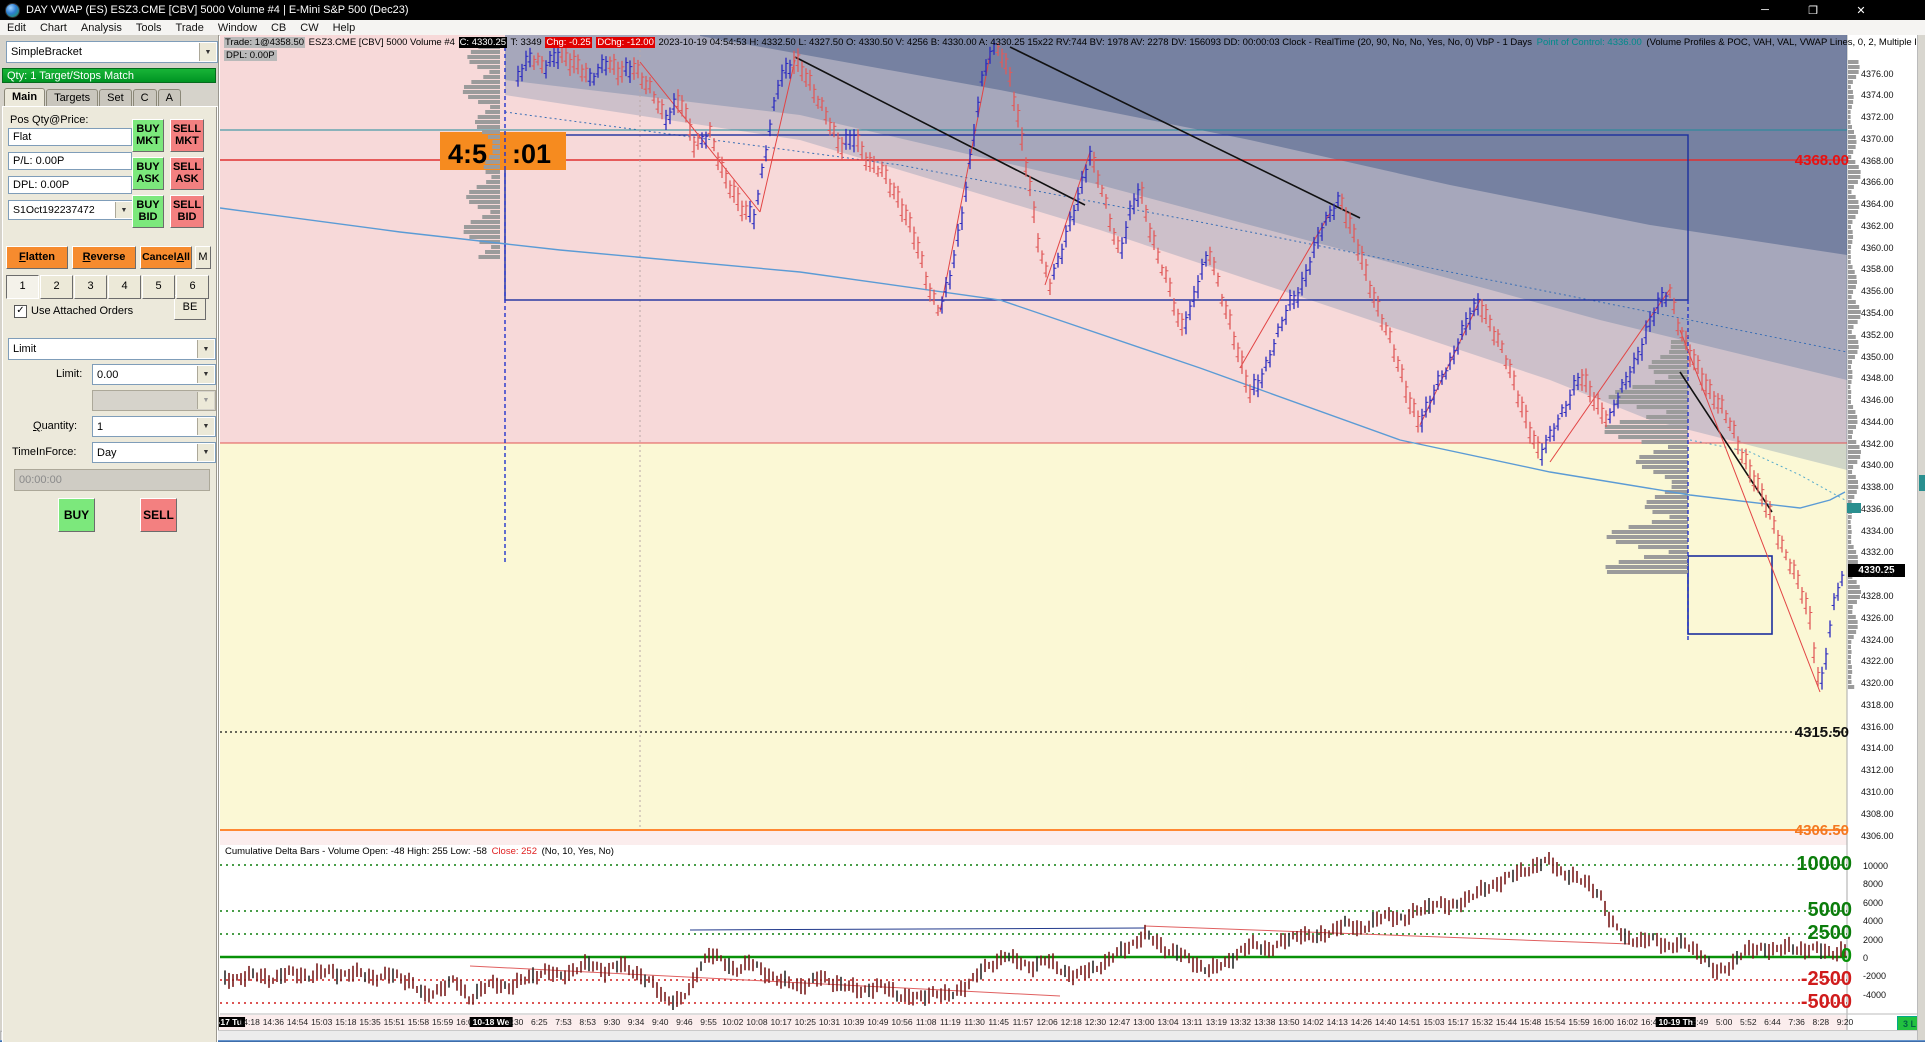 The width and height of the screenshot is (1925, 1042). I want to click on menu-analysis: Analysis, so click(101, 27).